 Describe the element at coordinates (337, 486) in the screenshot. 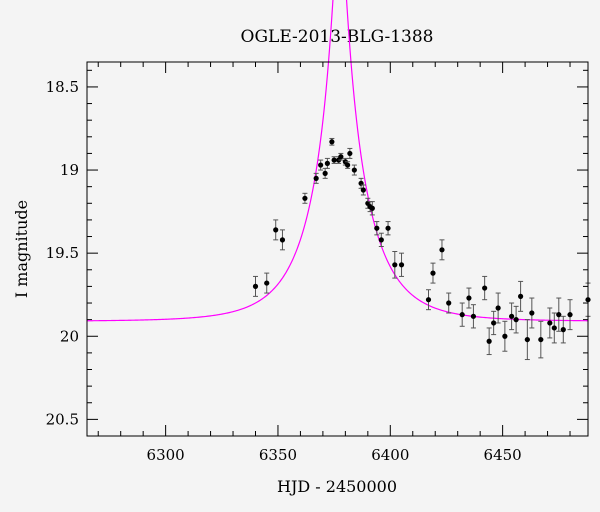

I see `x-axis-label: HJD - 2450000` at that location.